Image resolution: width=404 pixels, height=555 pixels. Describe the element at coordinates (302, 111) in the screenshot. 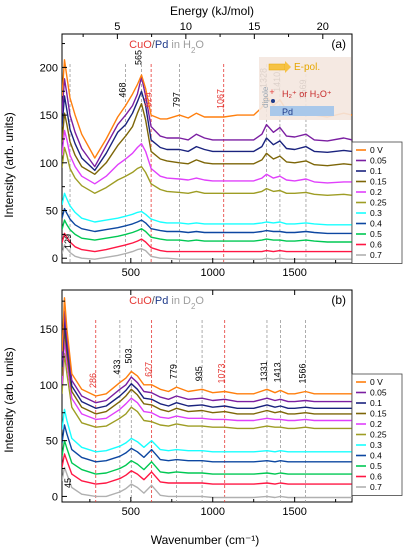

I see `inset-electrode` at that location.